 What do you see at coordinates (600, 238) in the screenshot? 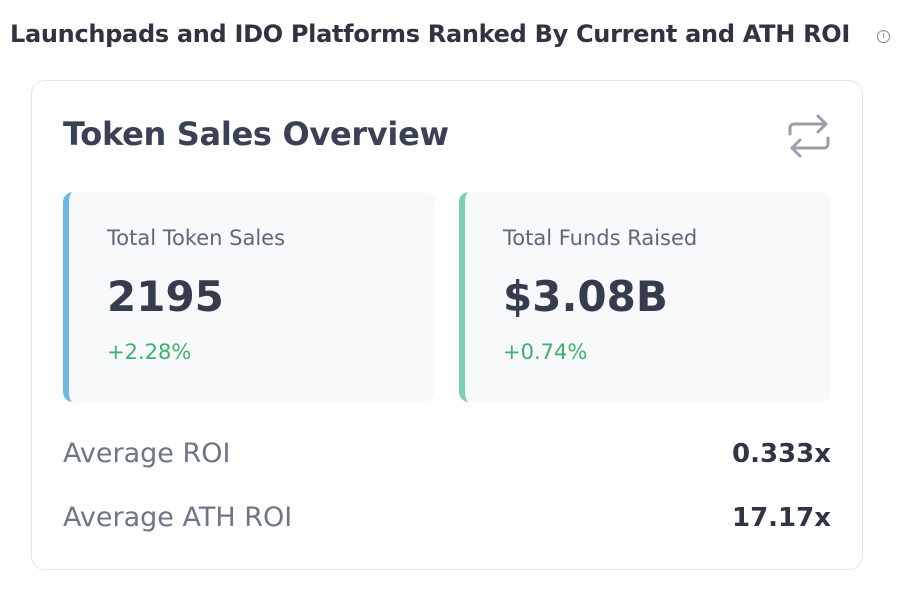
I see `stat-label: Total Funds Raised` at bounding box center [600, 238].